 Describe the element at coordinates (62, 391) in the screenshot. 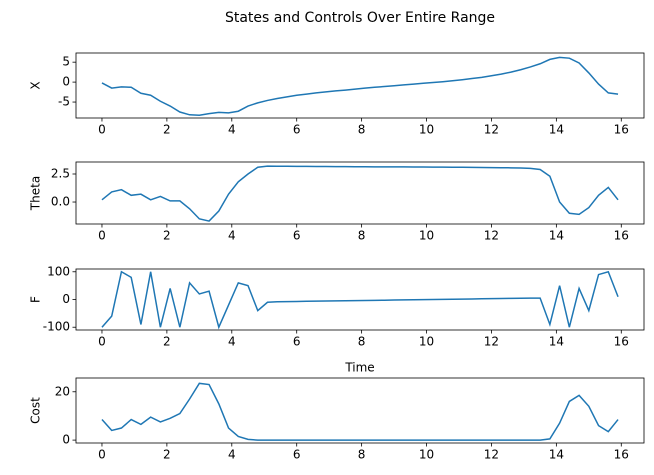

I see `y-tick-label: 20` at that location.